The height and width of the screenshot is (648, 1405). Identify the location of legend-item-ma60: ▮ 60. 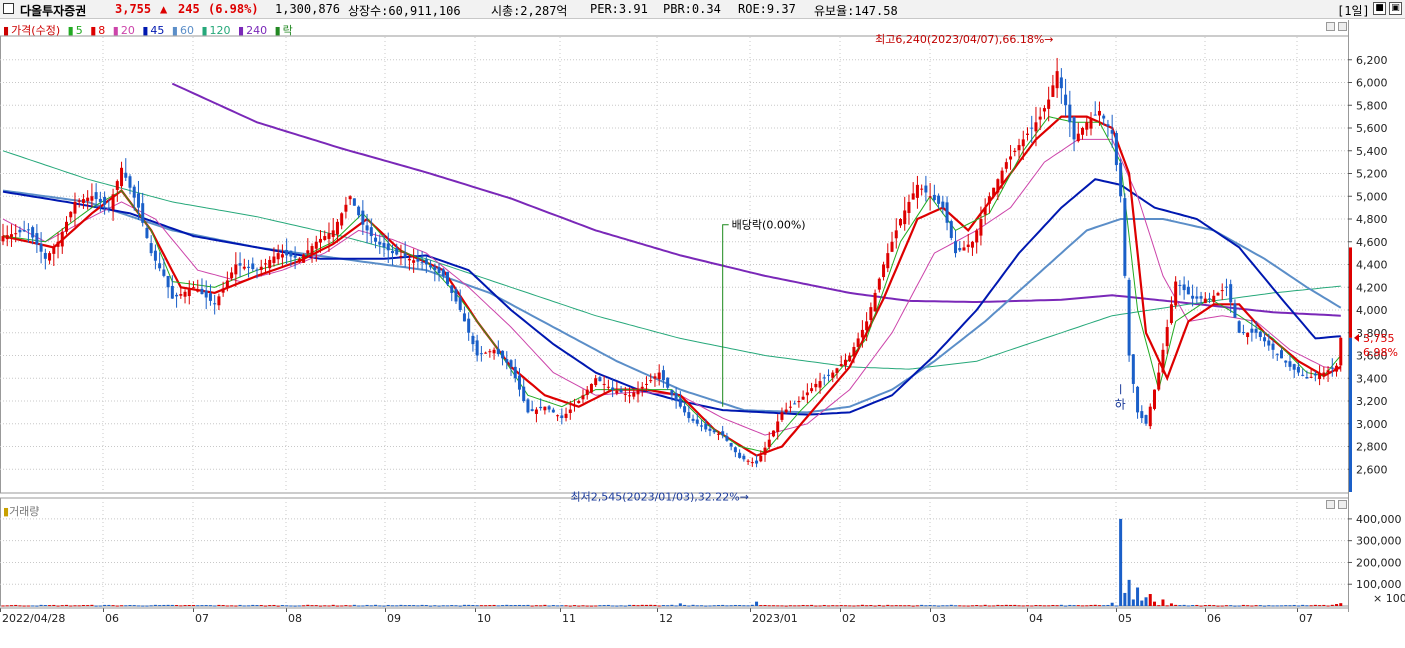
(182, 30).